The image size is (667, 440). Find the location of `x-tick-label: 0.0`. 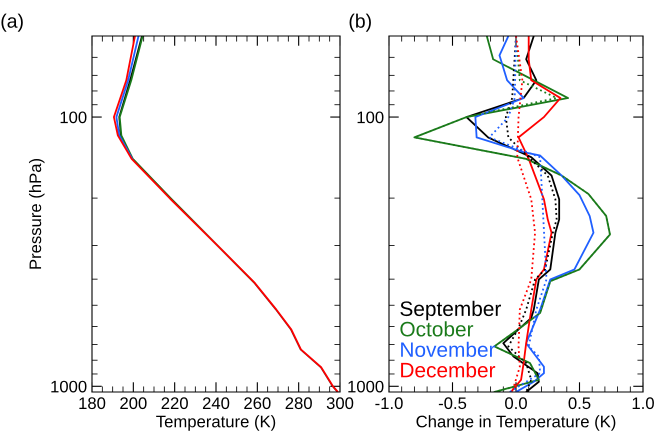

x-tick-label: 0.0 is located at coordinates (516, 403).